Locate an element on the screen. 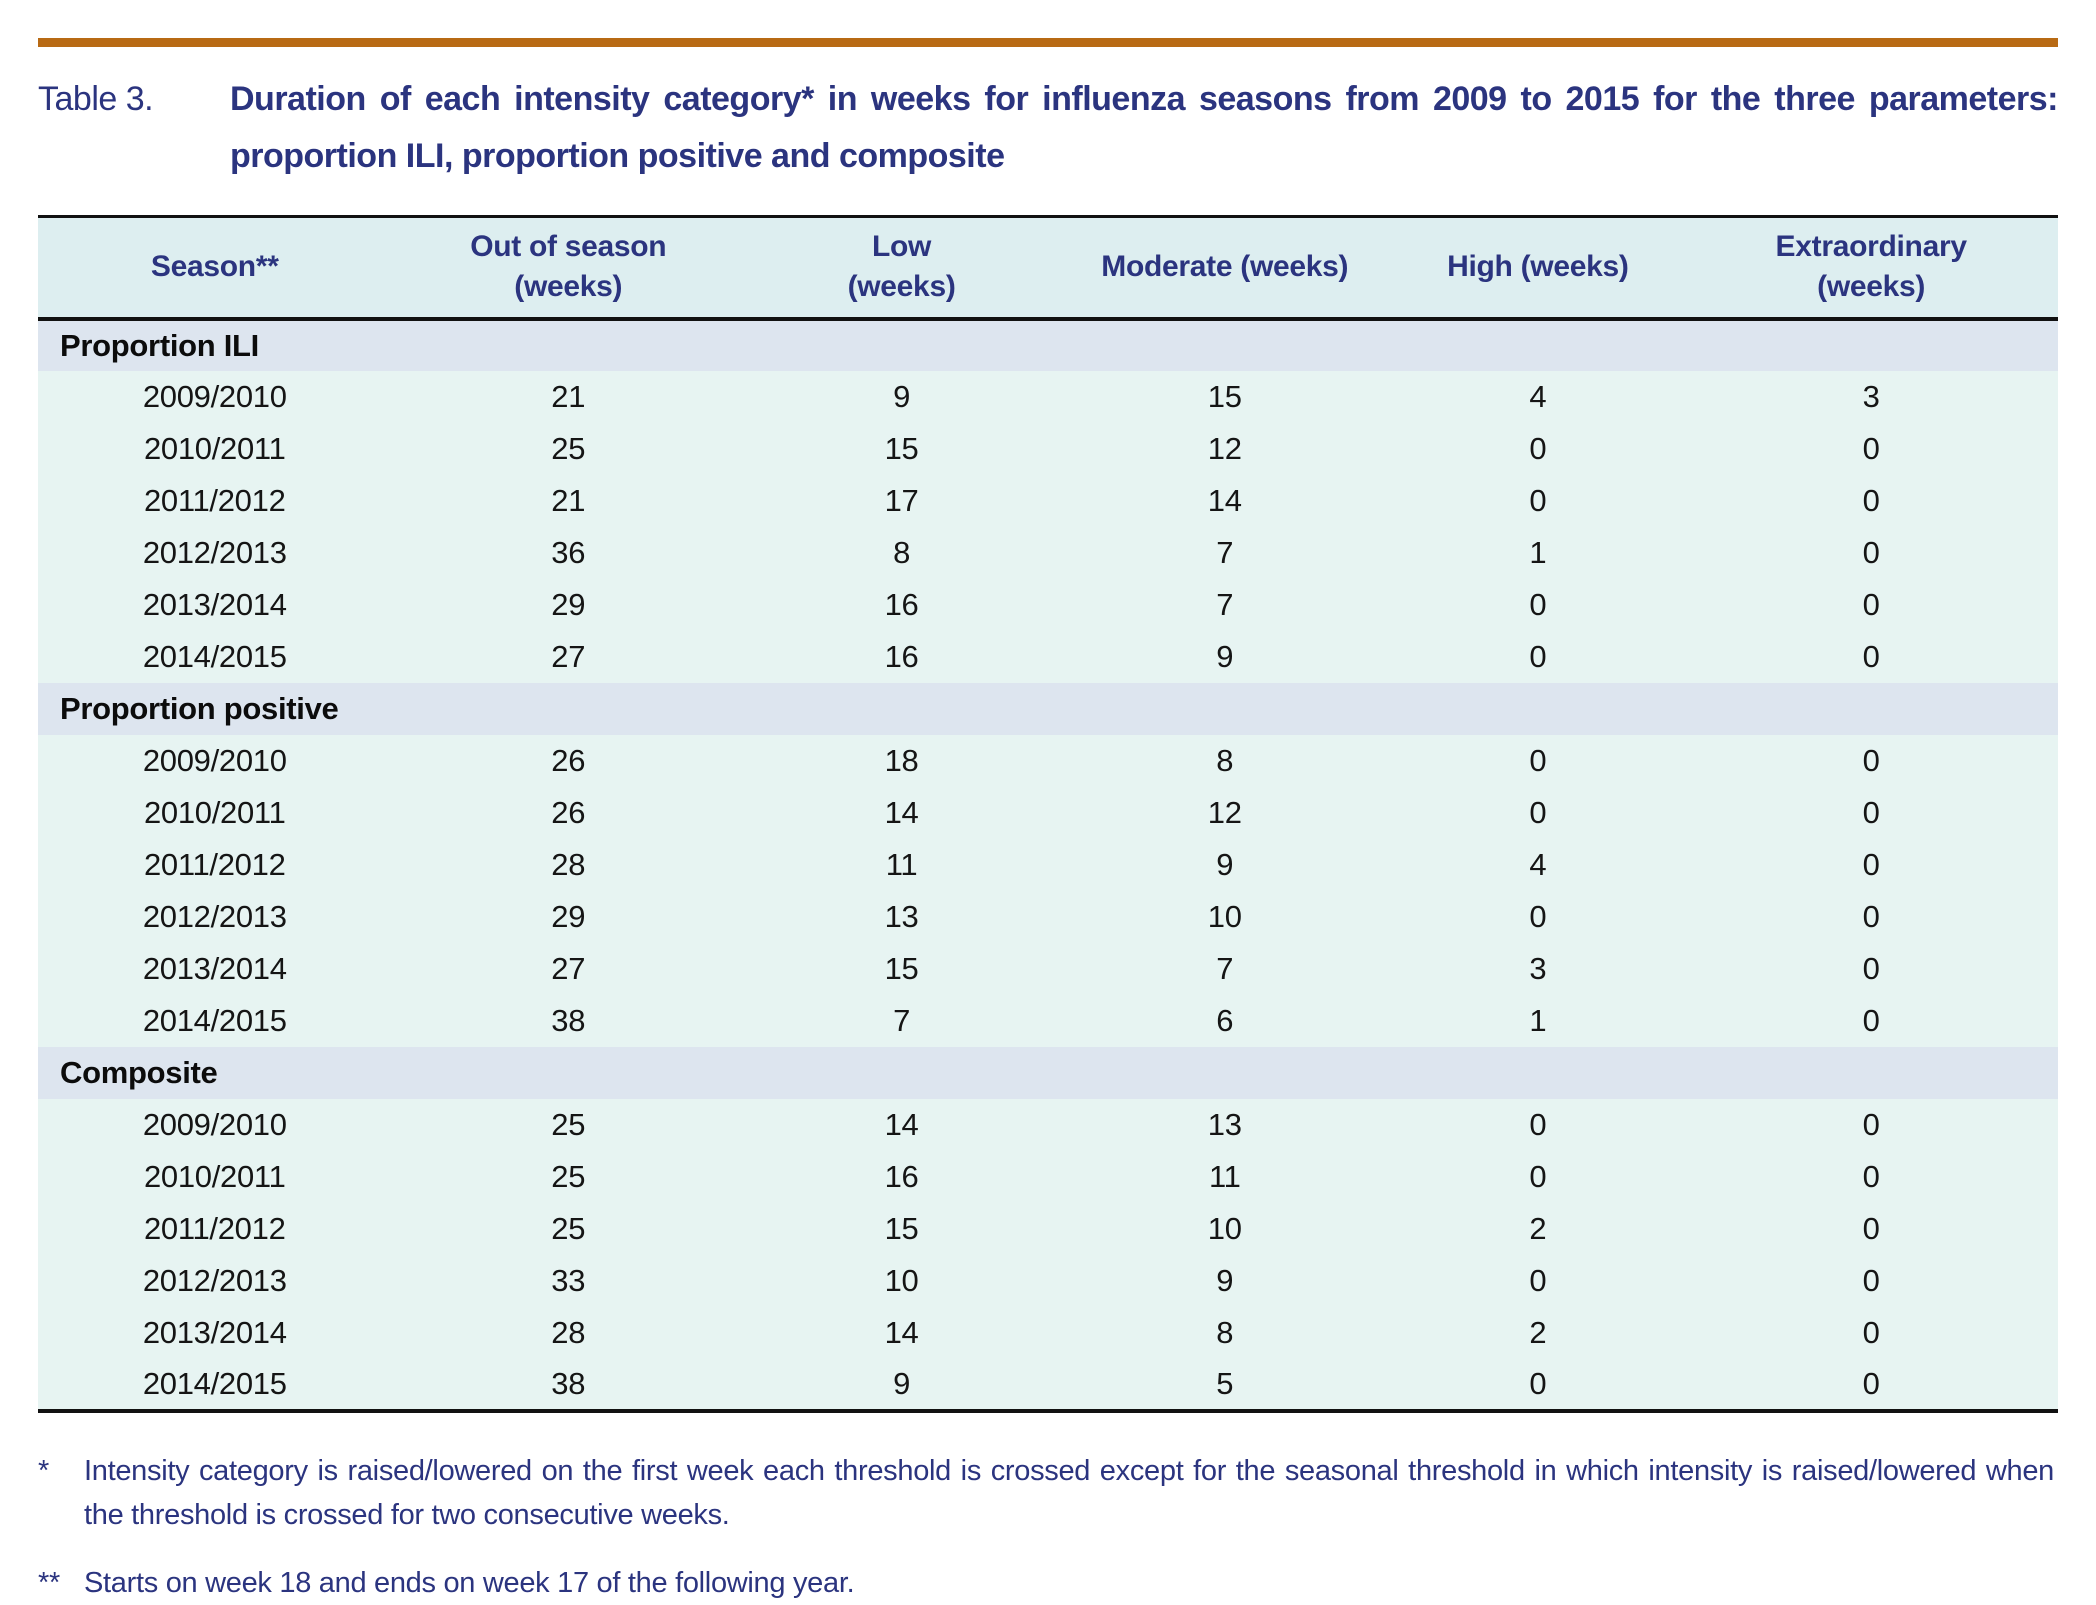  section-header-row: Proportion positive is located at coordinates (1048, 708).